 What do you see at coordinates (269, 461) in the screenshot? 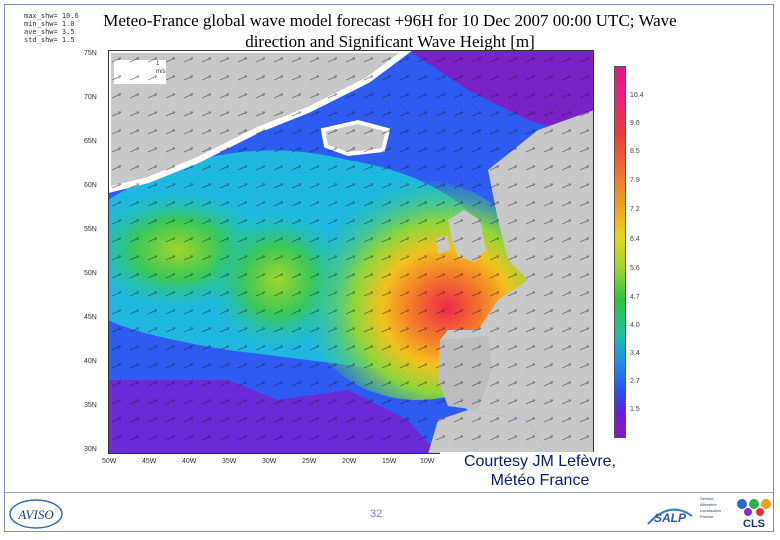
I see `lon-label-30w: 30W` at bounding box center [269, 461].